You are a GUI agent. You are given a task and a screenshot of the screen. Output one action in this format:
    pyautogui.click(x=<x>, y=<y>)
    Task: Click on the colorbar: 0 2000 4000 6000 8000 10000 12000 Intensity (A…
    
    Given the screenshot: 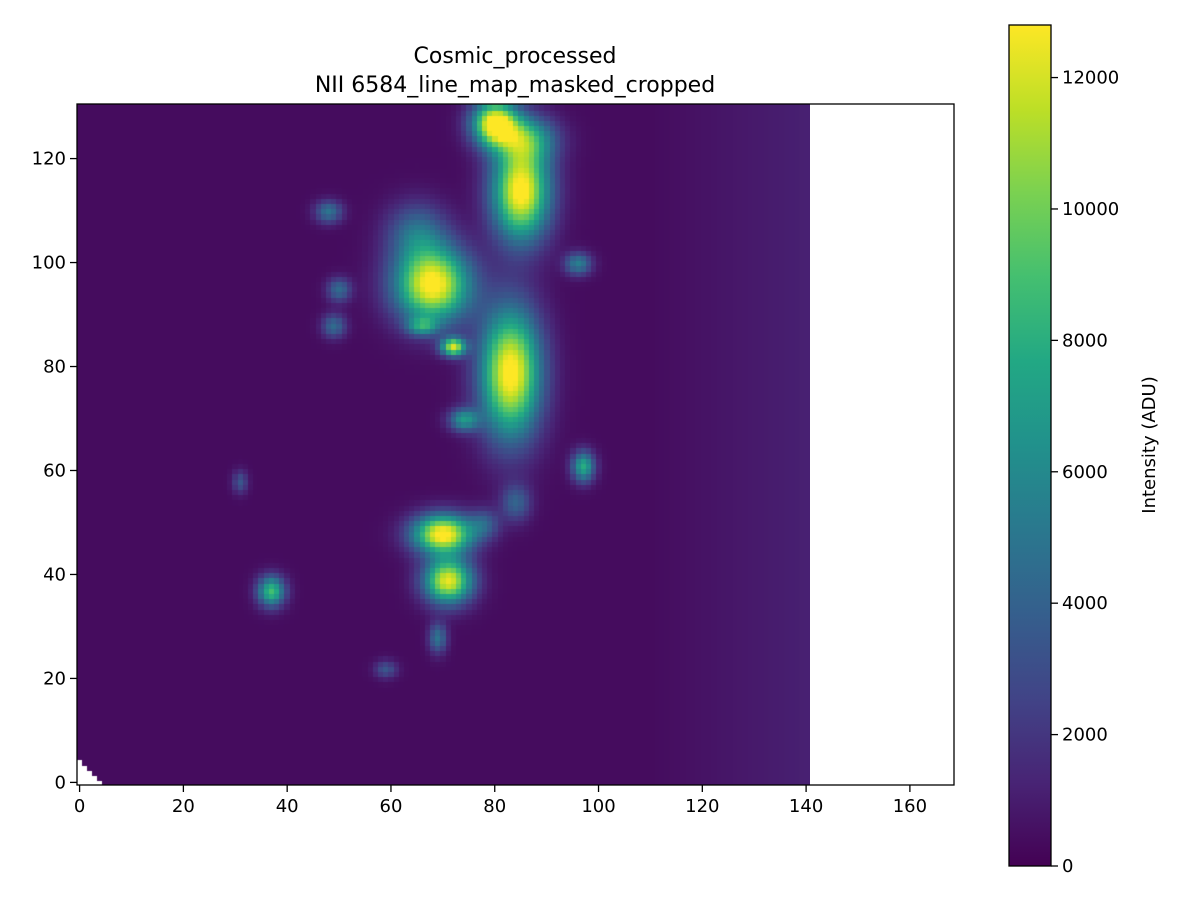 What is the action you would take?
    pyautogui.click(x=1084, y=450)
    